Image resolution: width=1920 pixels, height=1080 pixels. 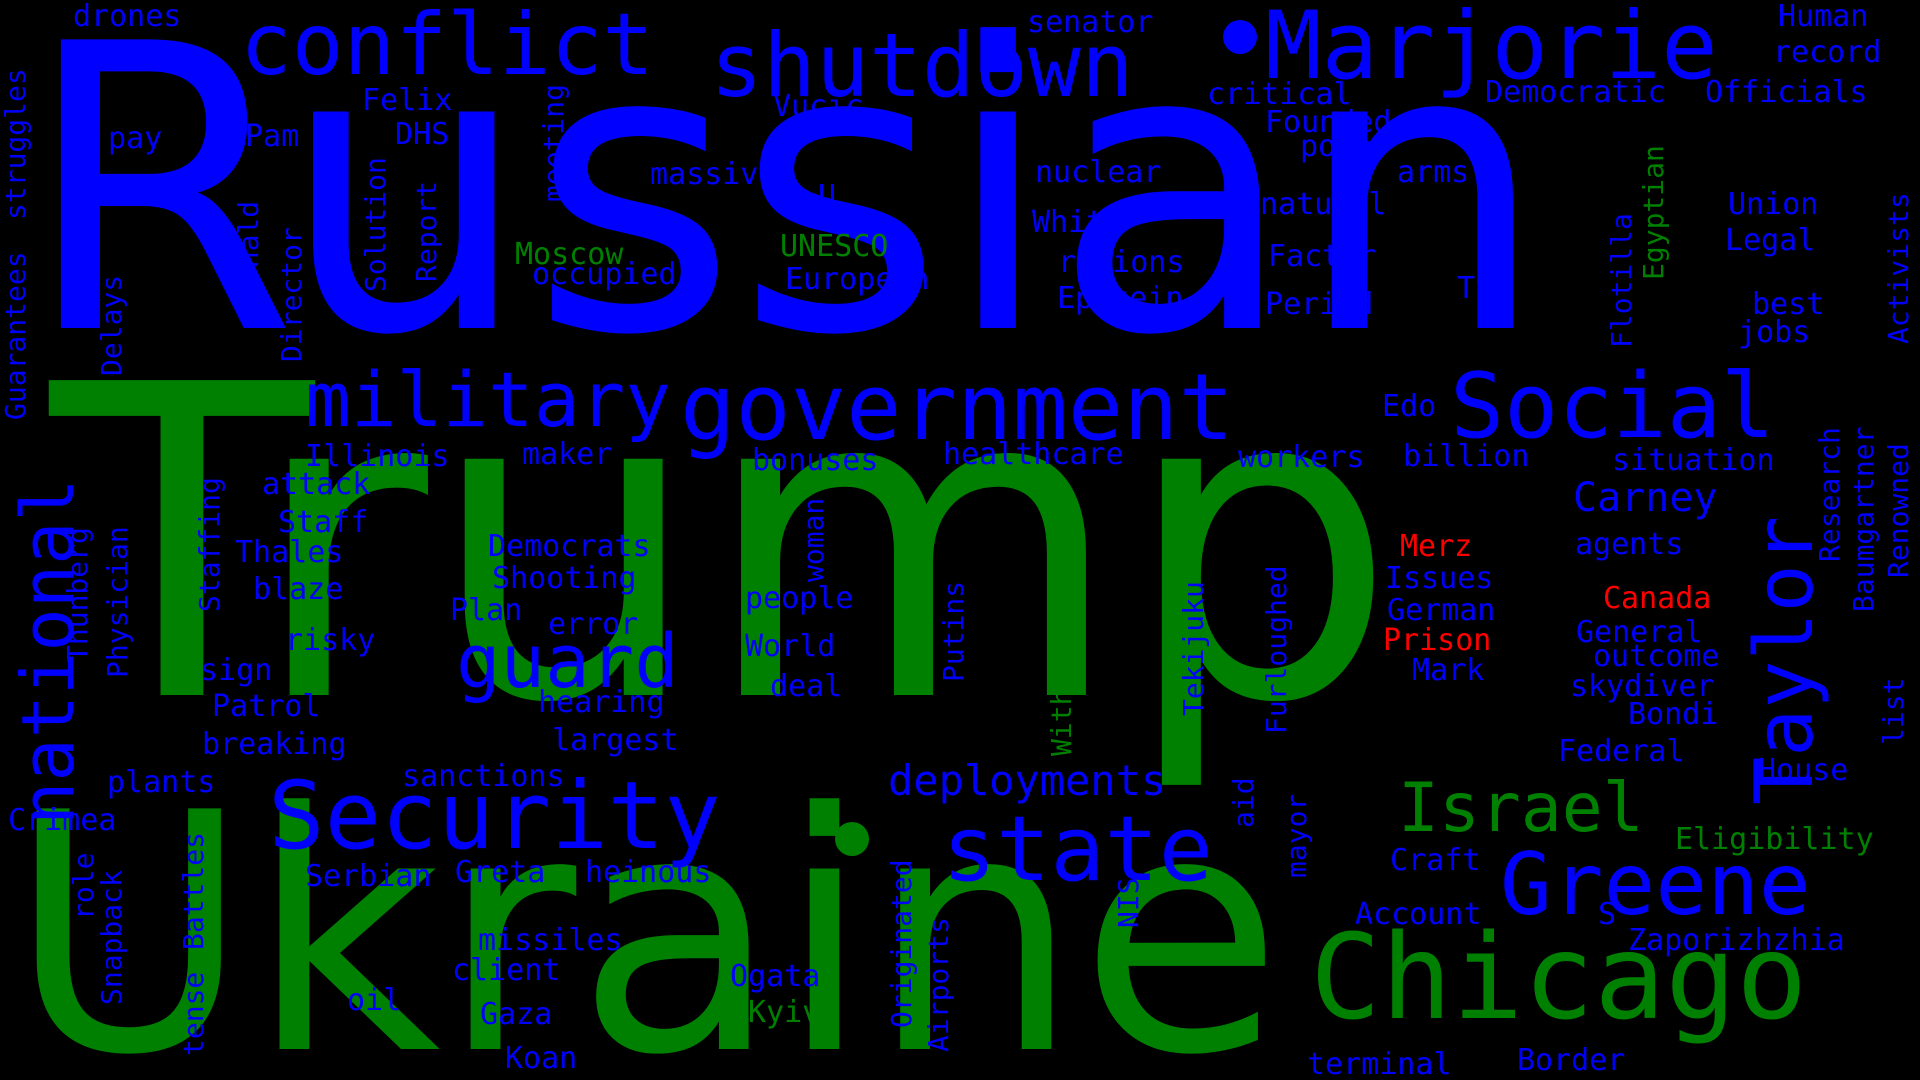 What do you see at coordinates (1296, 835) in the screenshot?
I see `word-mayor: mayor` at bounding box center [1296, 835].